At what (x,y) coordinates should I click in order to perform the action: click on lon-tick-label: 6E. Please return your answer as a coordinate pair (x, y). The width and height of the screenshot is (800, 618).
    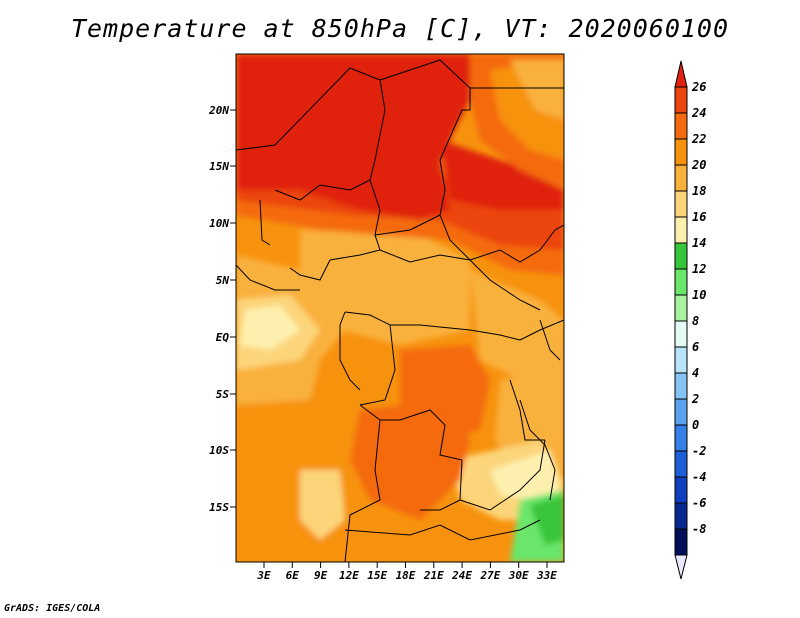
    Looking at the image, I should click on (293, 575).